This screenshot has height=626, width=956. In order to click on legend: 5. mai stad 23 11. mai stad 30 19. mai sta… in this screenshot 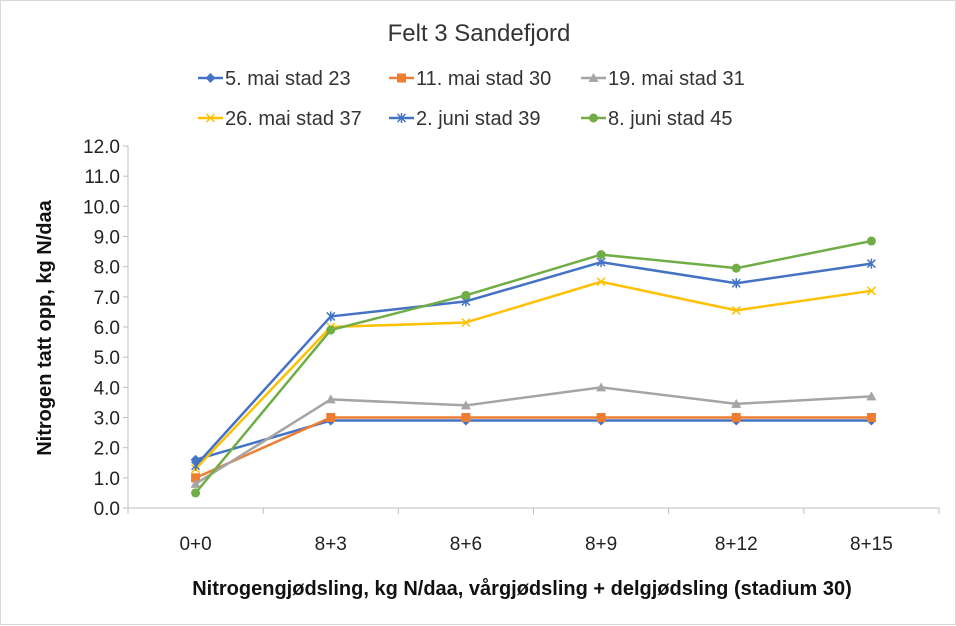, I will do `click(471, 99)`.